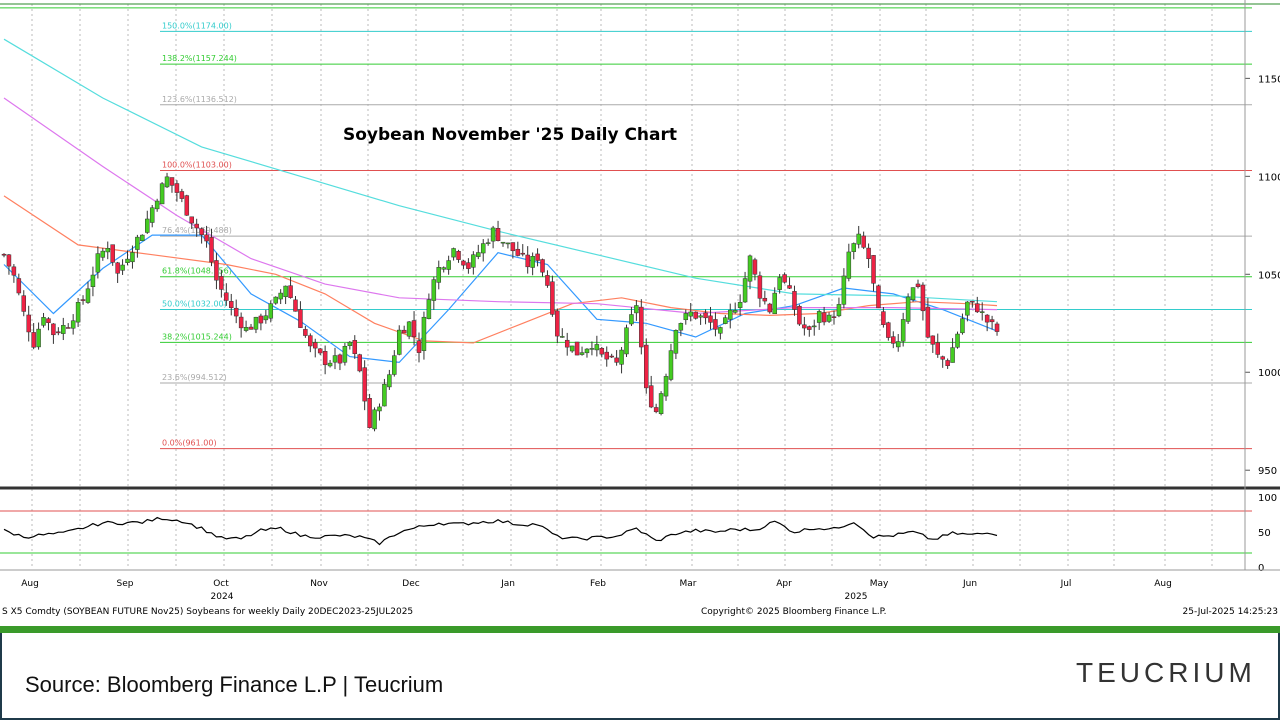  I want to click on year-label: 2025, so click(856, 597).